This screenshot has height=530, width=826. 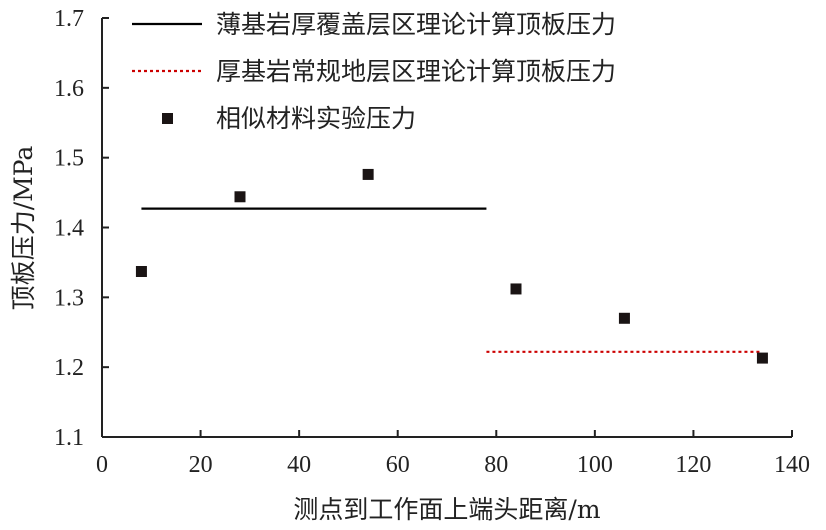 What do you see at coordinates (595, 465) in the screenshot?
I see `x-tick-label: 100` at bounding box center [595, 465].